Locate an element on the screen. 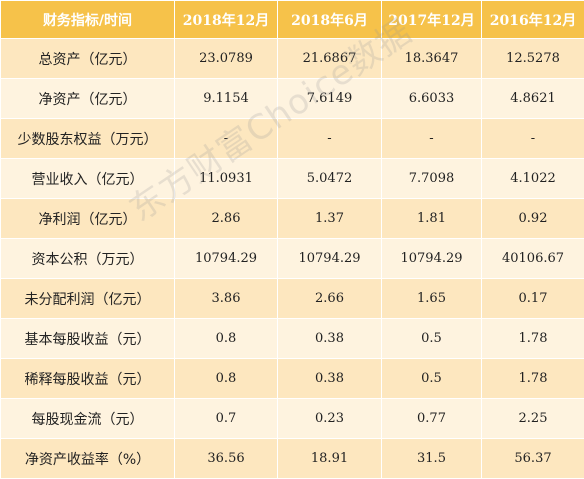 Image resolution: width=584 pixels, height=479 pixels. table-row-net-profit: 净利润（亿元） 2.86 1.37 1.81 0.92 is located at coordinates (292, 219).